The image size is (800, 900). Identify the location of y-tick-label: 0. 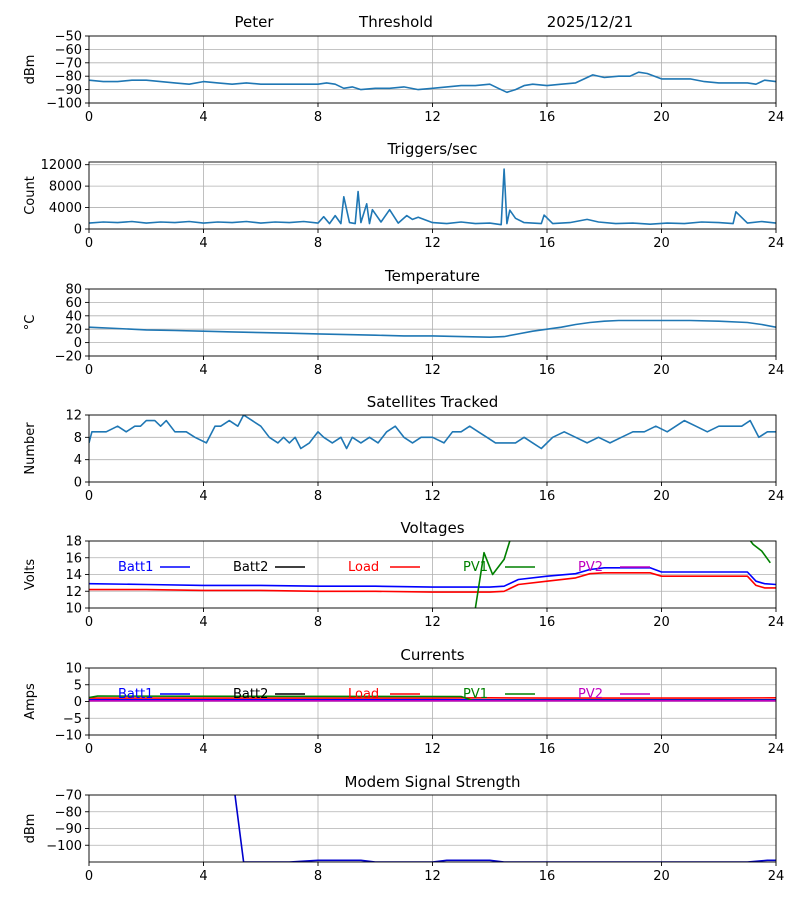
(78, 343).